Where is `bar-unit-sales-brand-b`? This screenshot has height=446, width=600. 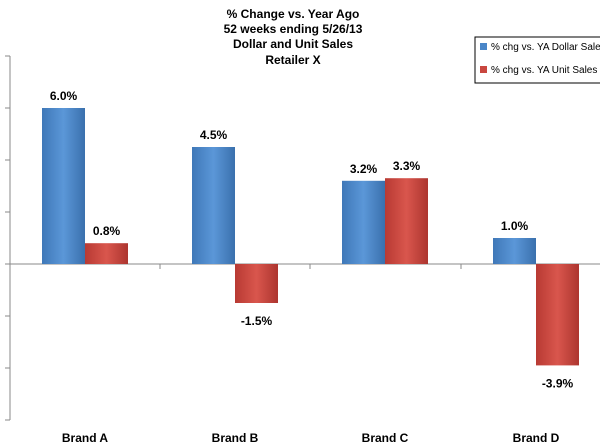 bar-unit-sales-brand-b is located at coordinates (256, 283).